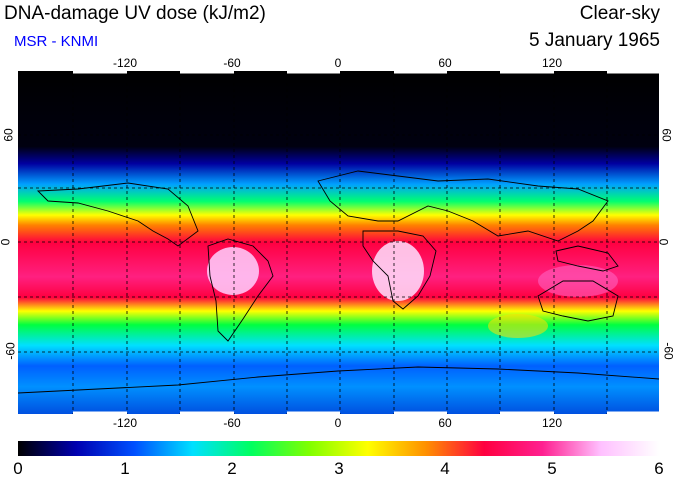 The height and width of the screenshot is (480, 678). I want to click on lon-tick-top: -60, so click(232, 63).